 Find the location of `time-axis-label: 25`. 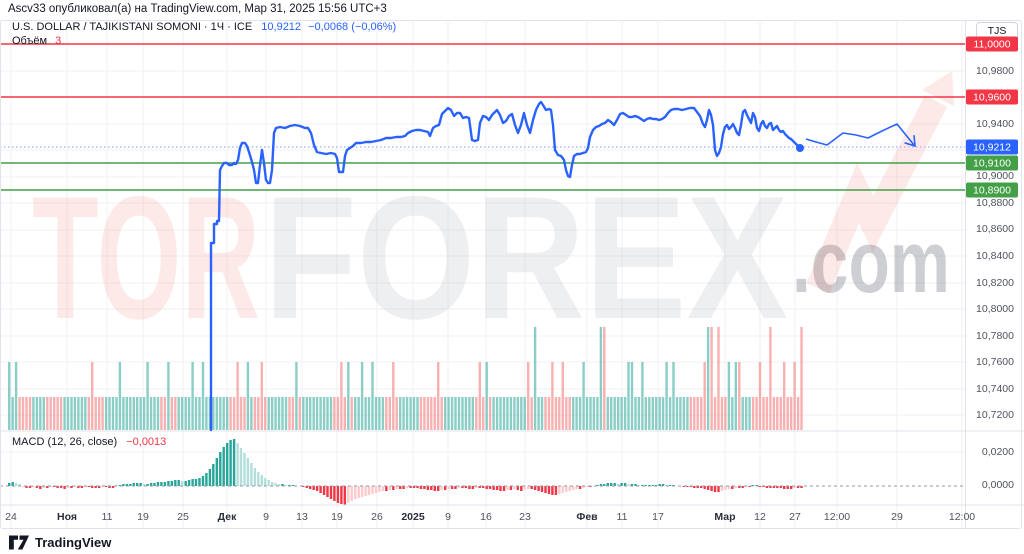

time-axis-label: 25 is located at coordinates (183, 517).